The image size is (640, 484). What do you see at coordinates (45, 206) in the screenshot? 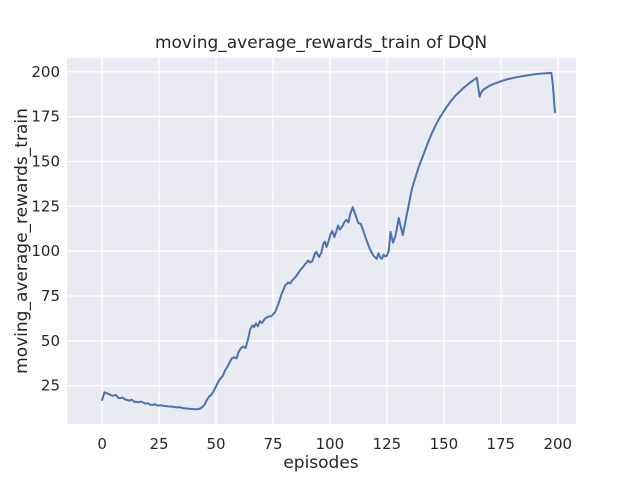
I see `y-tick-label: 125` at bounding box center [45, 206].